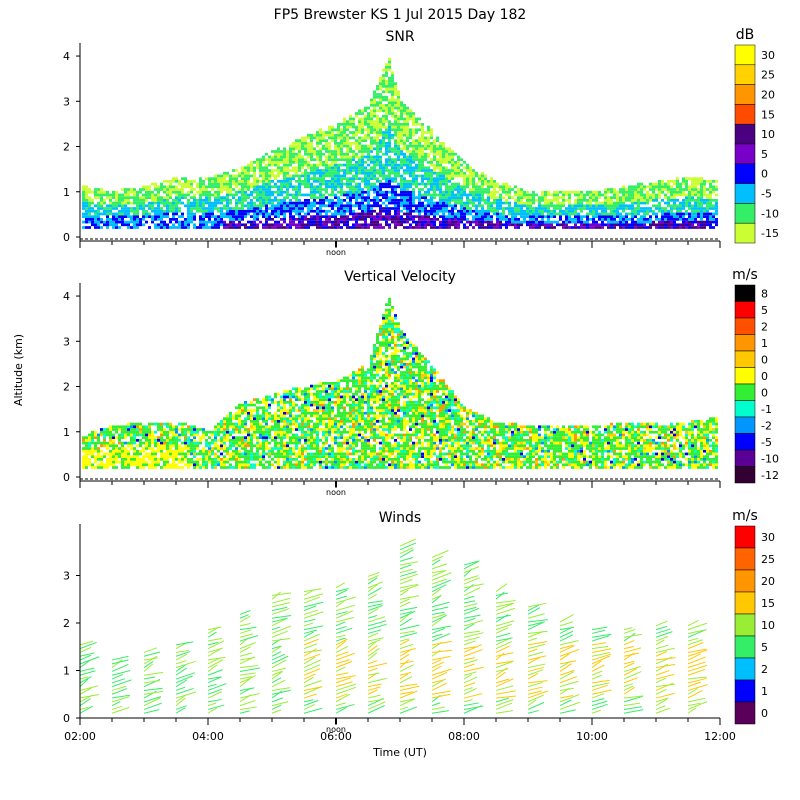 The height and width of the screenshot is (800, 800). I want to click on colorbar-swatch, so click(745, 114).